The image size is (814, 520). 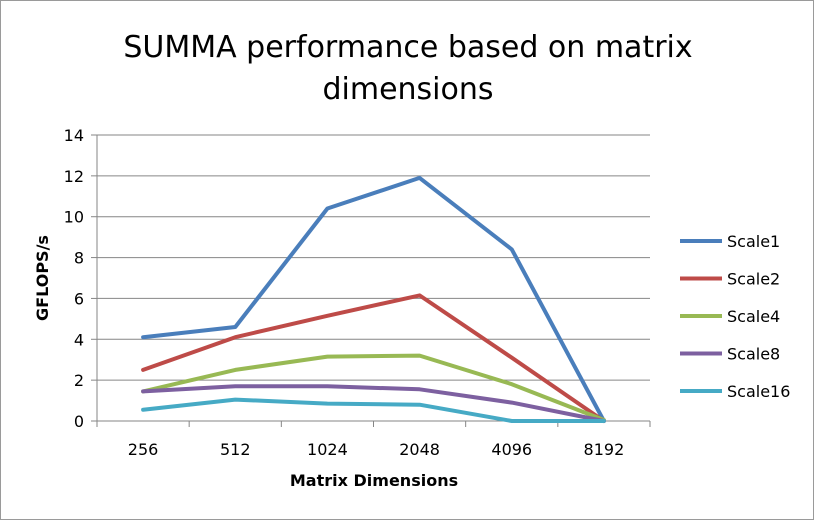 What do you see at coordinates (42, 278) in the screenshot?
I see `y-axis-title: GFLOPS/s` at bounding box center [42, 278].